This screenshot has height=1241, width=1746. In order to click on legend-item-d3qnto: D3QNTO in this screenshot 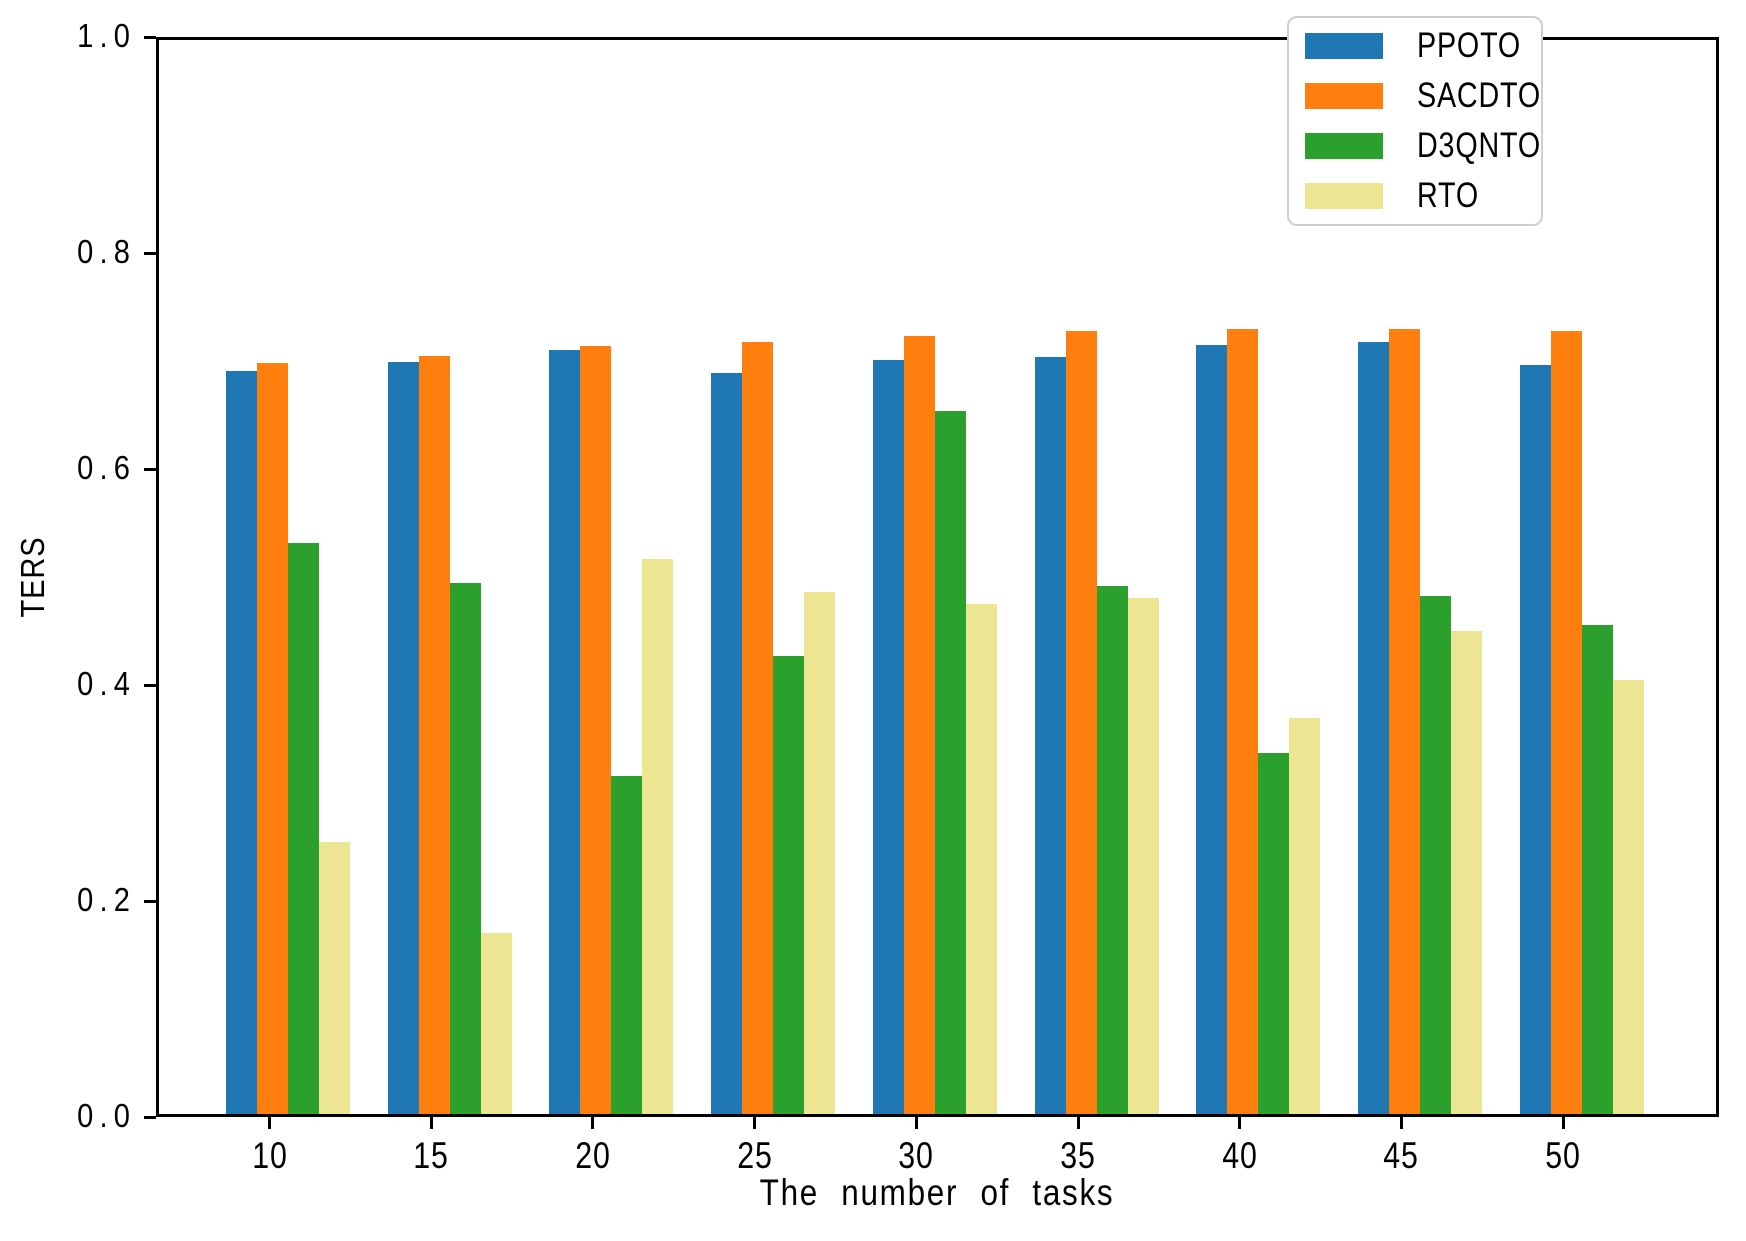, I will do `click(1423, 145)`.